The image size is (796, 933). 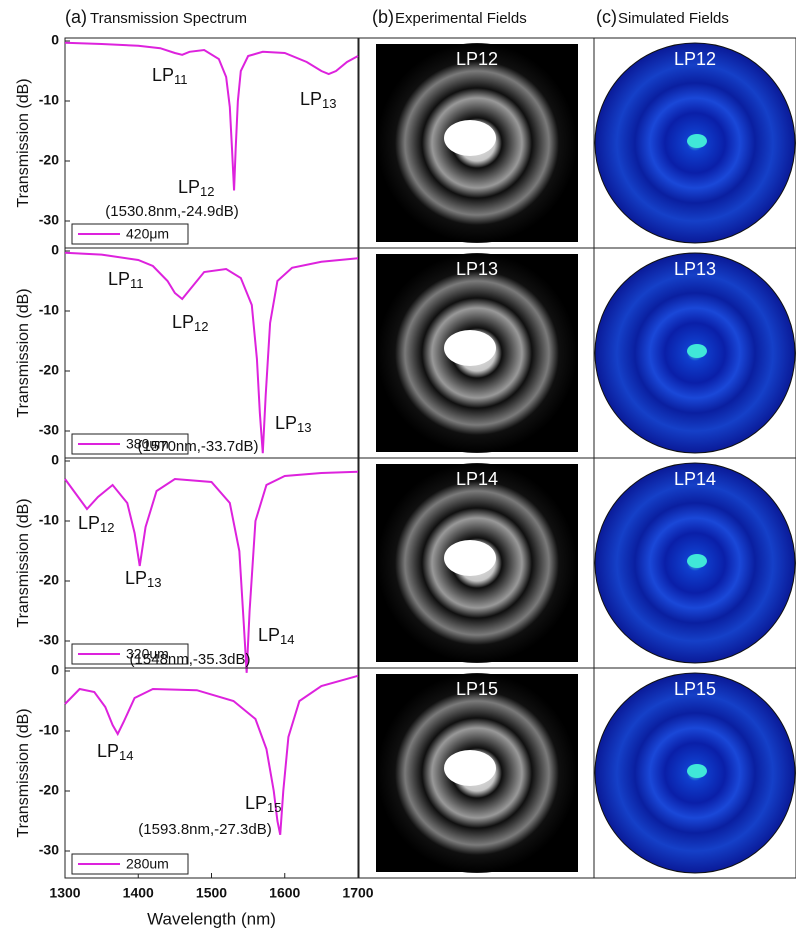 What do you see at coordinates (477, 269) in the screenshot?
I see `experimental-label: LP13` at bounding box center [477, 269].